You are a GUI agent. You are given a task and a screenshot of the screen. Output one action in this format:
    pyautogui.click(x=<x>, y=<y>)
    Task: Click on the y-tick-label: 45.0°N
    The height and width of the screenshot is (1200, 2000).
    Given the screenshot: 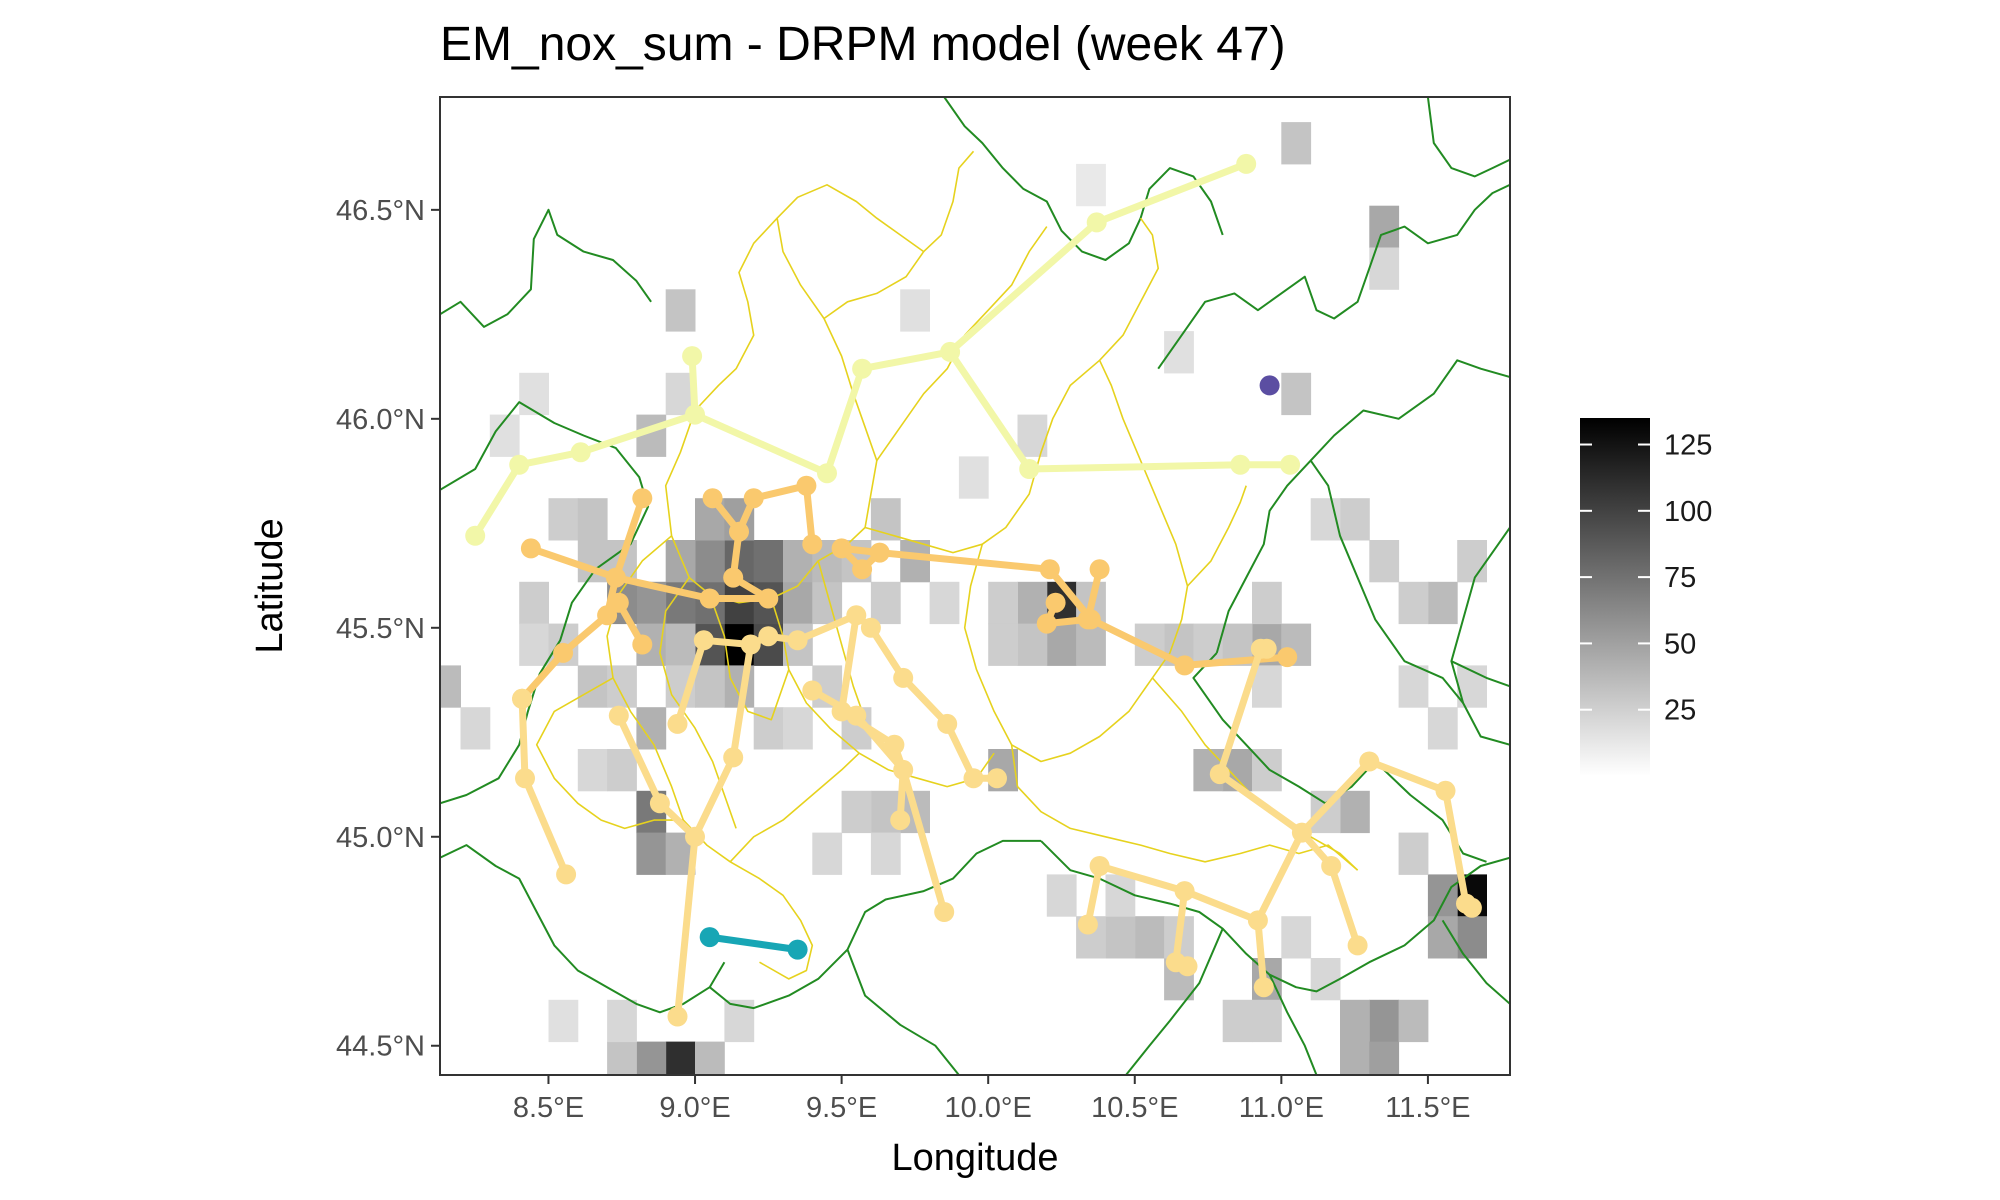 What is the action you would take?
    pyautogui.click(x=380, y=838)
    